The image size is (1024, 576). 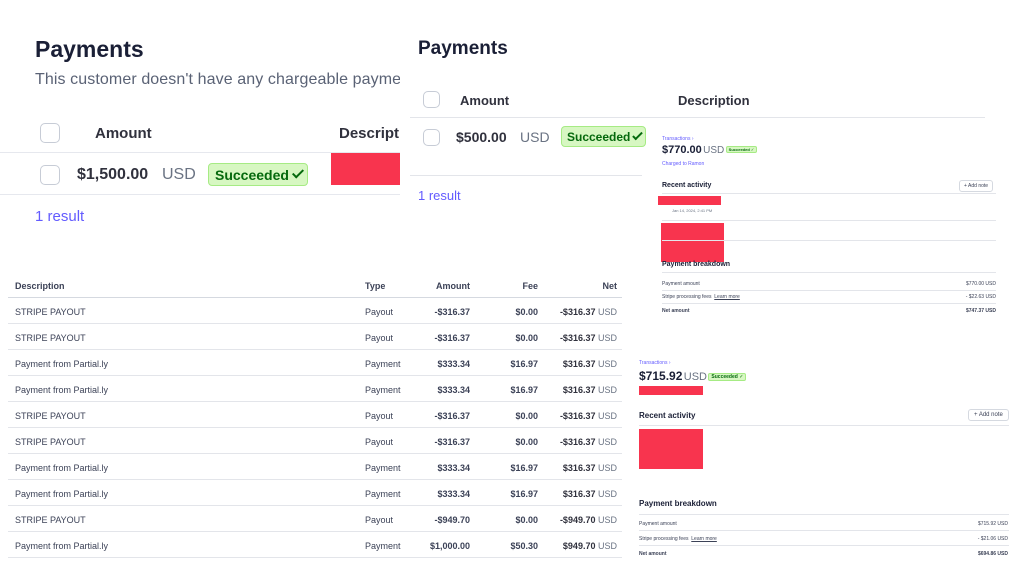 I want to click on payment-header: $715.92 USD Succeeded ✓, so click(x=693, y=376).